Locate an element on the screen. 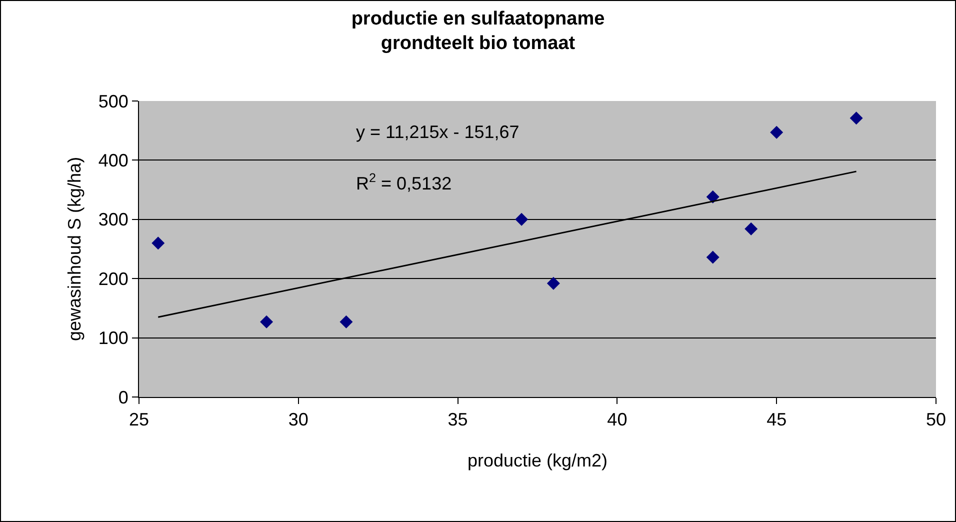 The height and width of the screenshot is (522, 956). y-tick-label: 300 is located at coordinates (113, 220).